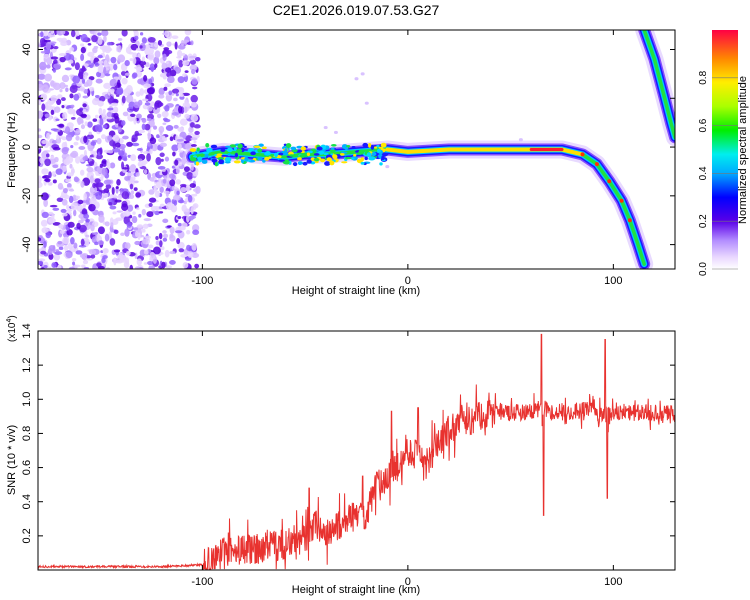 The height and width of the screenshot is (600, 750). What do you see at coordinates (27, 433) in the screenshot?
I see `snr-y-tick-label: 0.8` at bounding box center [27, 433].